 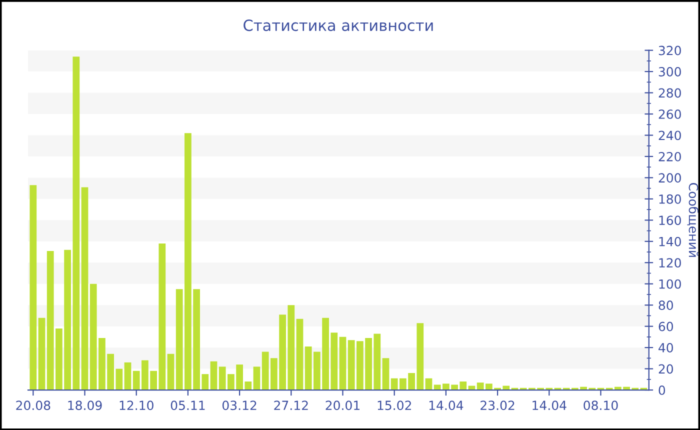 I want to click on x-tick-label: 05.11, so click(x=187, y=405).